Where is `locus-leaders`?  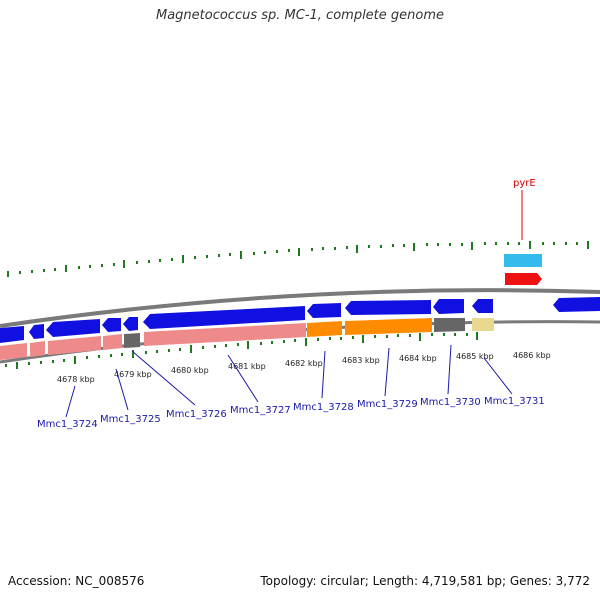 locus-leaders is located at coordinates (289, 381).